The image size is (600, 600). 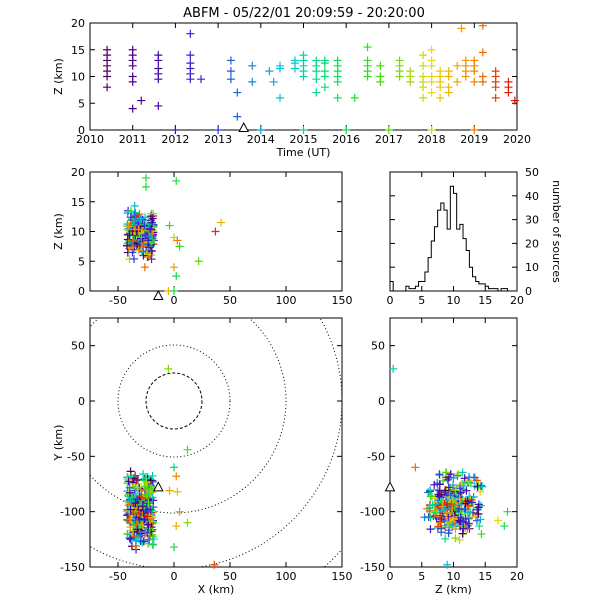 What do you see at coordinates (174, 300) in the screenshot?
I see `x-tick-label: 0` at bounding box center [174, 300].